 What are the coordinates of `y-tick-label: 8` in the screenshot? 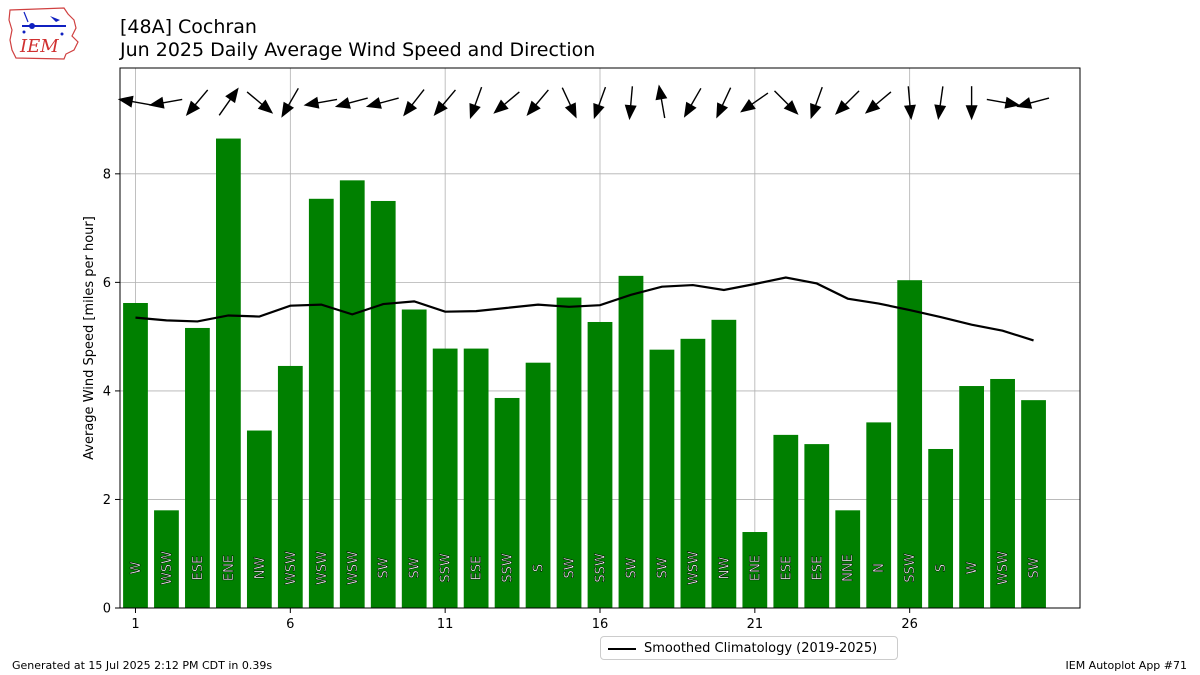 It's located at (107, 174).